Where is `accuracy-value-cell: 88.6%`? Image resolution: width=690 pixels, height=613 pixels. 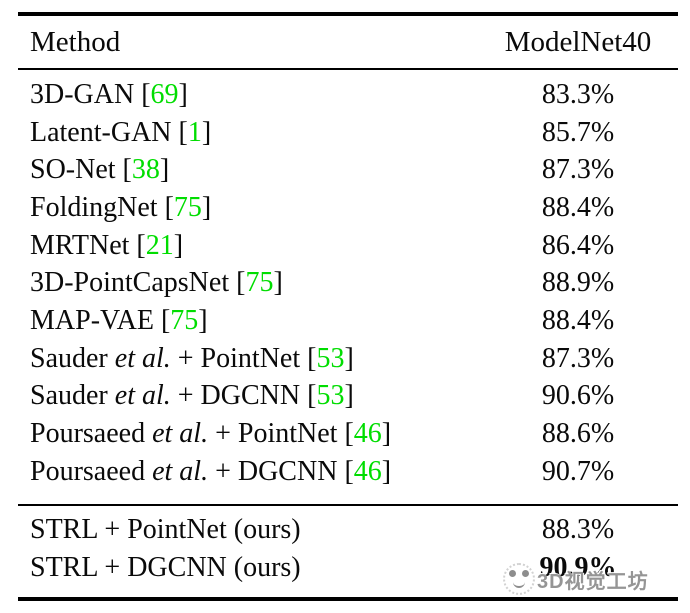 accuracy-value-cell: 88.6% is located at coordinates (578, 434).